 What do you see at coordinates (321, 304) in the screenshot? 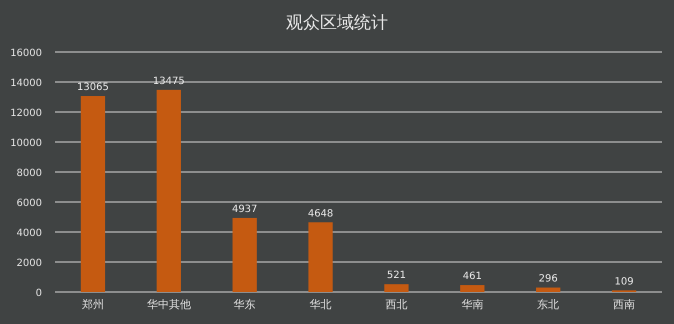
I see `x-tick-label: 华北` at bounding box center [321, 304].